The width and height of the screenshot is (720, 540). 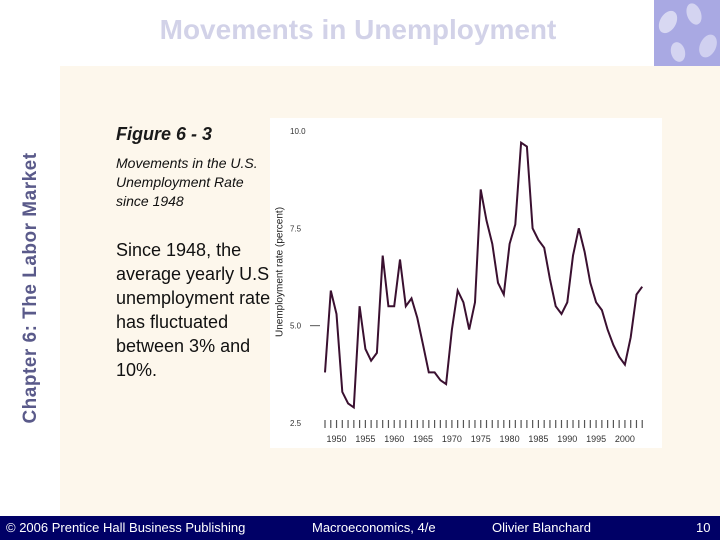 I want to click on y-tick-label: 2.5, so click(x=296, y=423).